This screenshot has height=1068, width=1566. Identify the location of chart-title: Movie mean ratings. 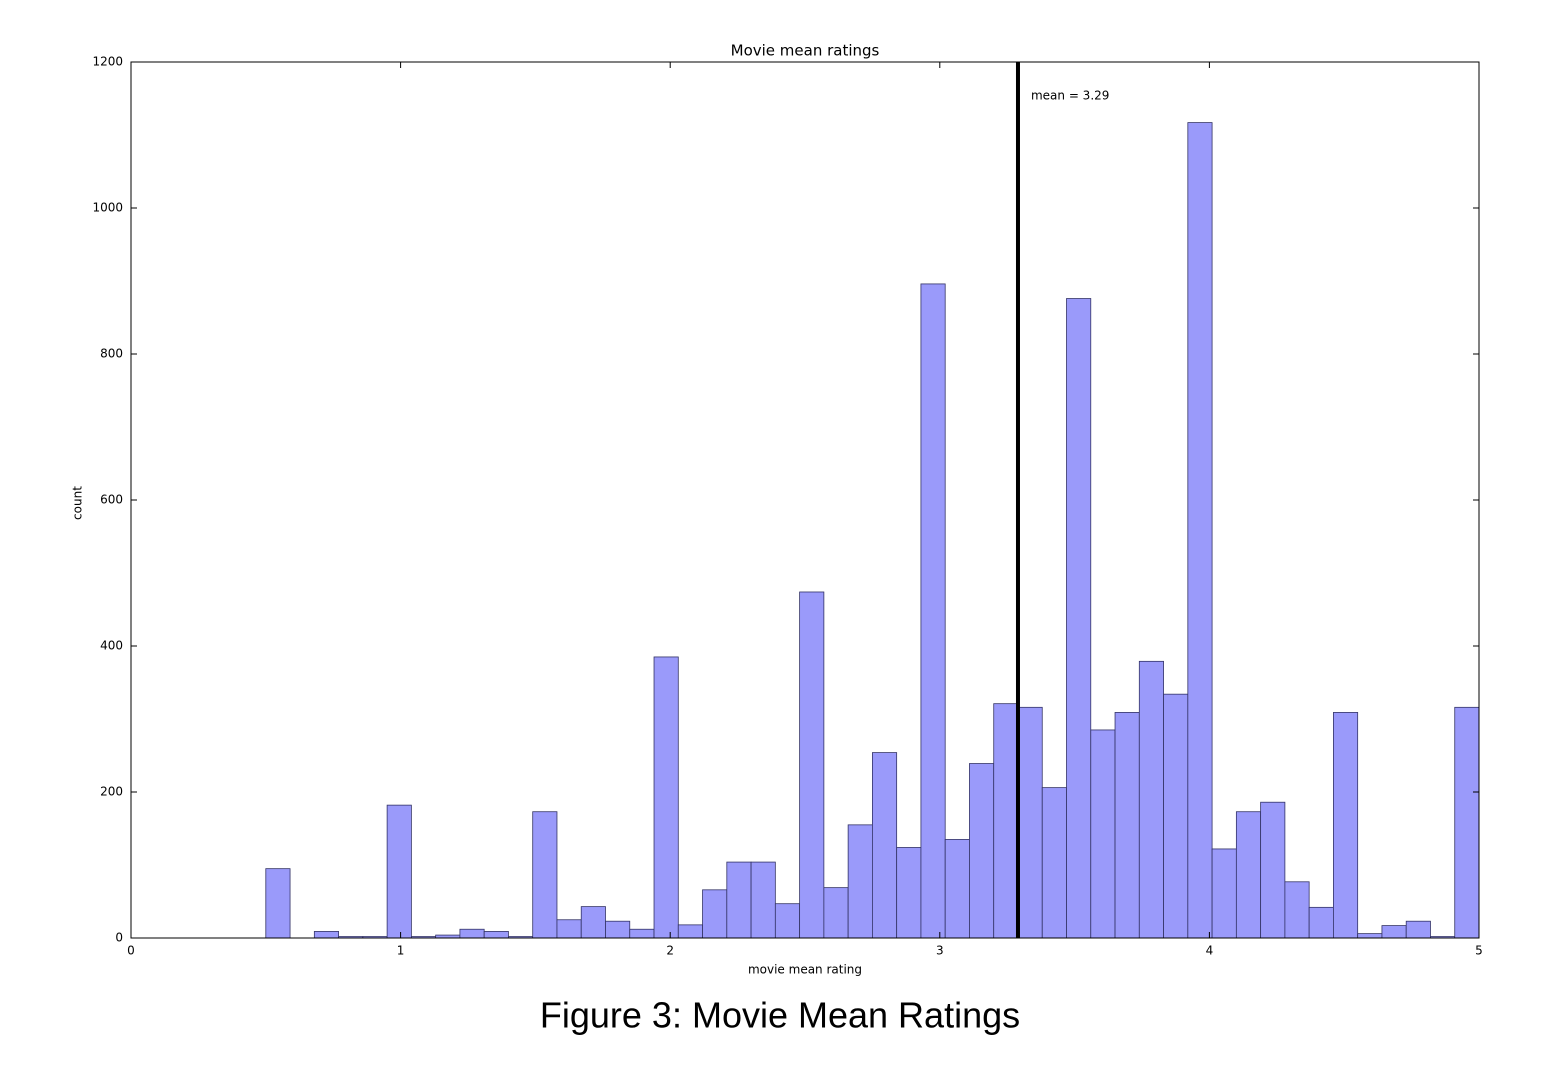
(805, 51).